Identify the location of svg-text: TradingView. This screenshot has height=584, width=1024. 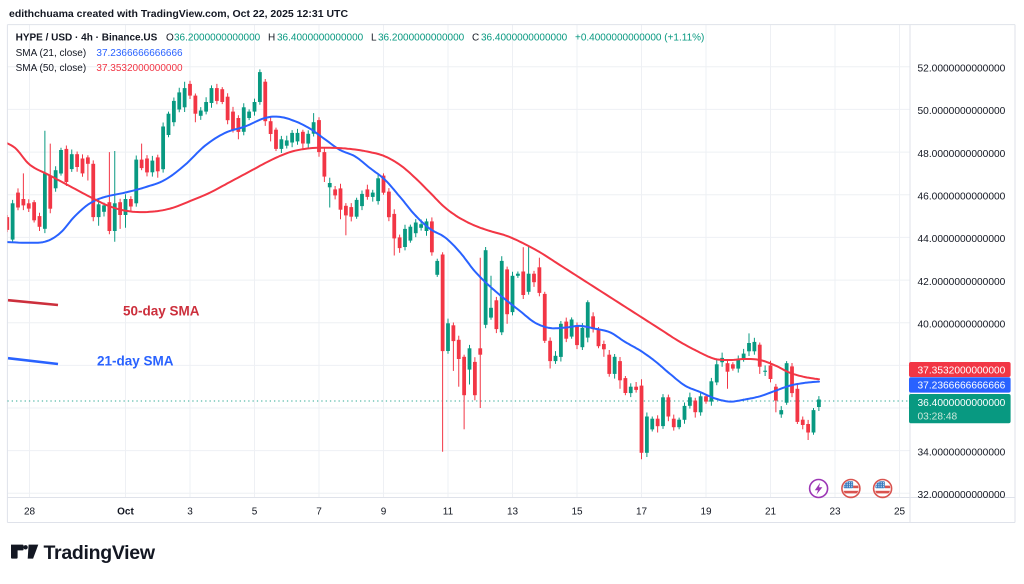
(100, 553).